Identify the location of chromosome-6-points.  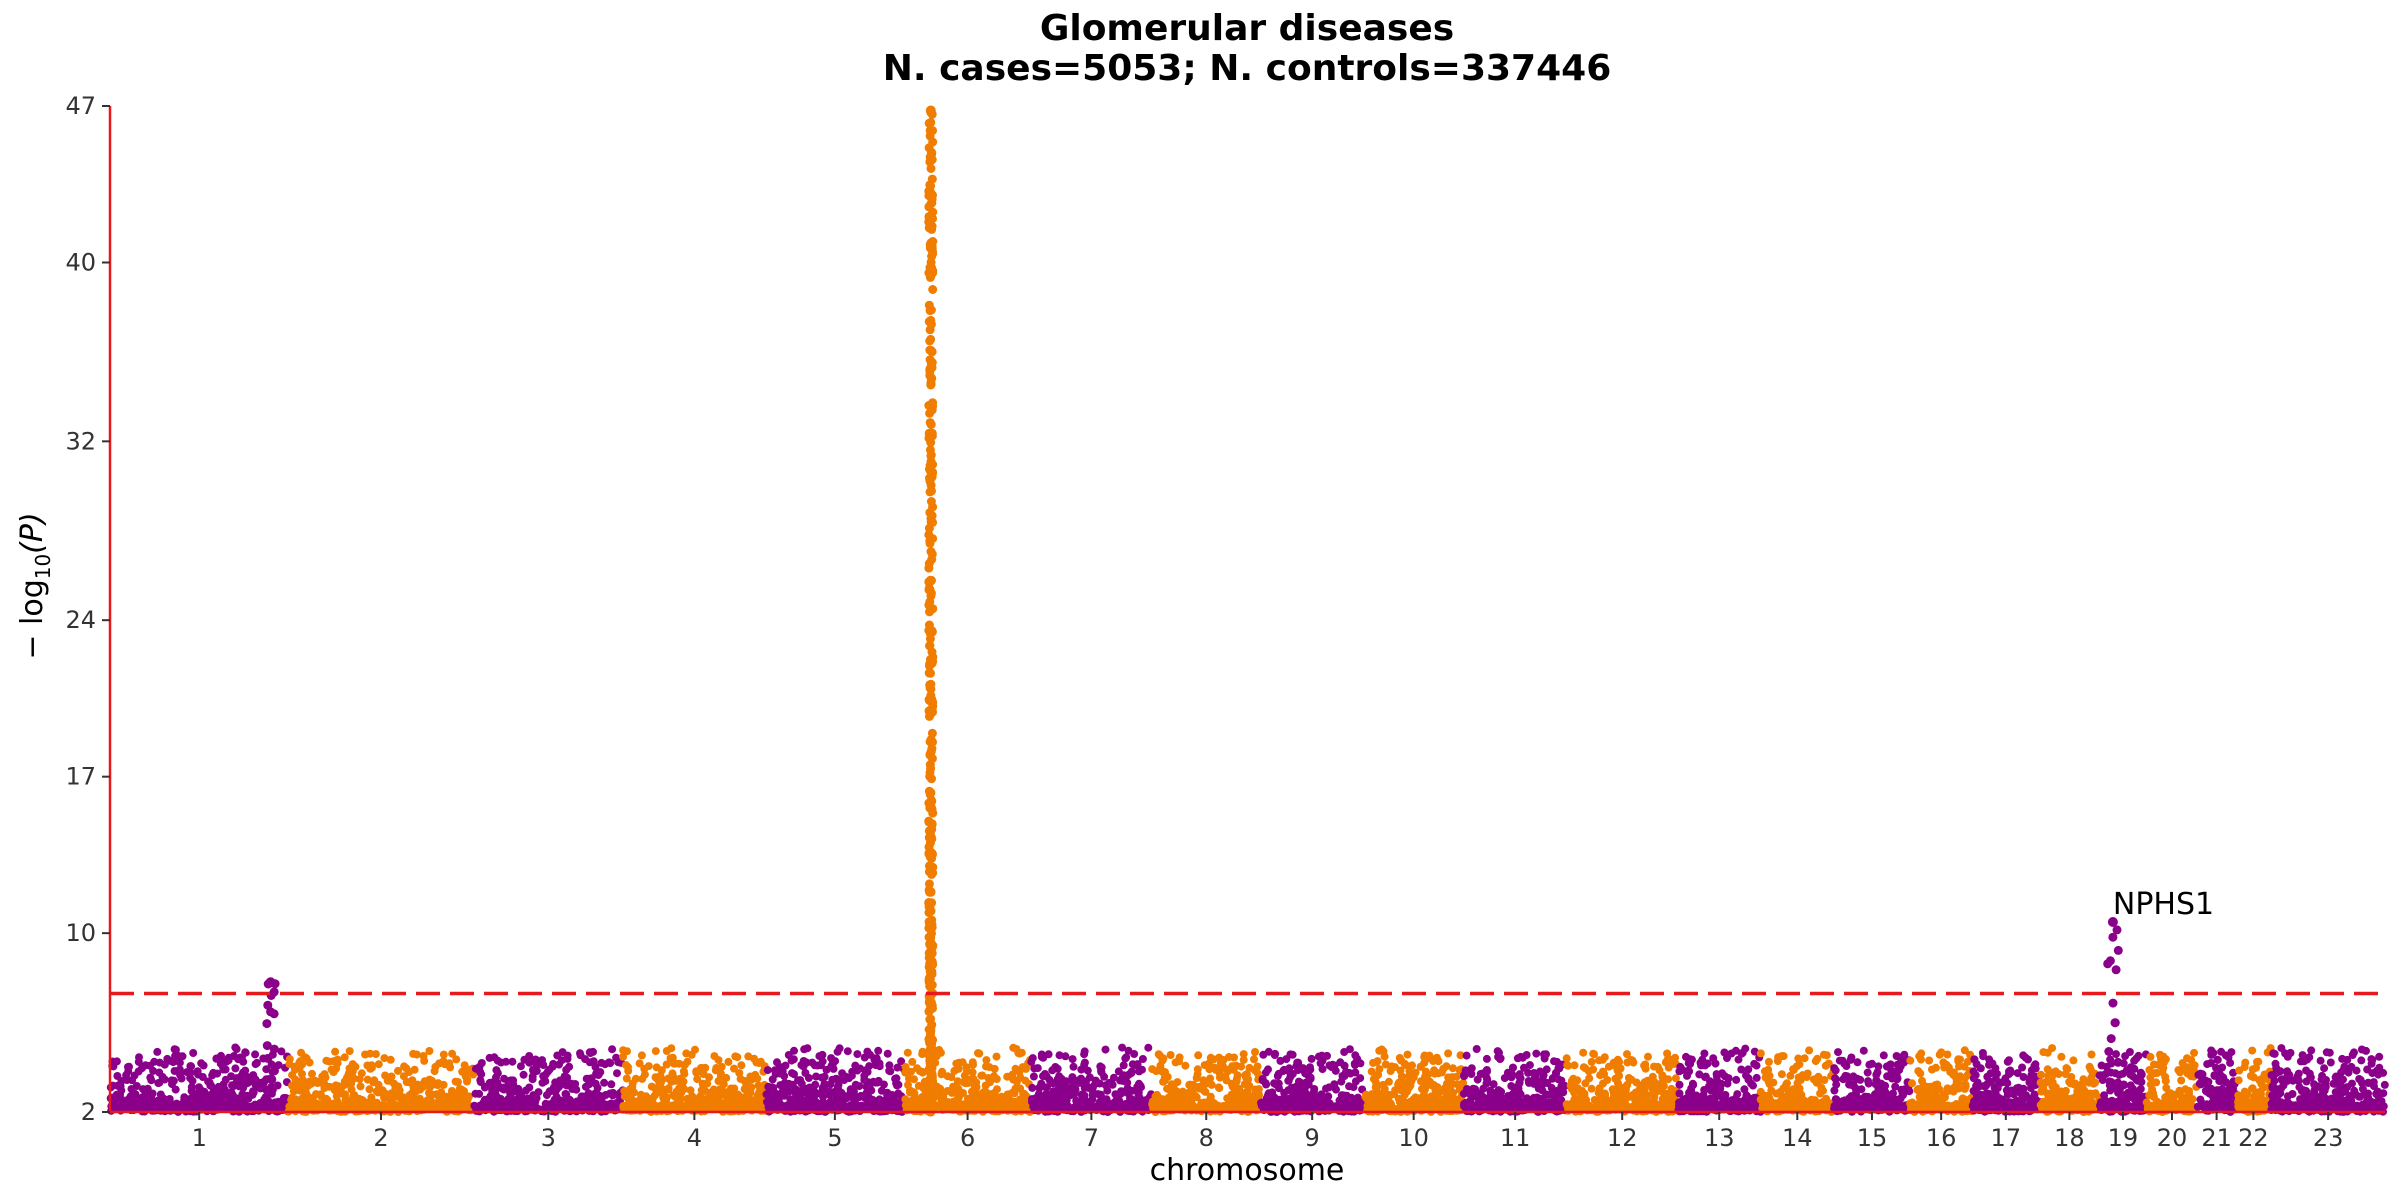
(968, 1079).